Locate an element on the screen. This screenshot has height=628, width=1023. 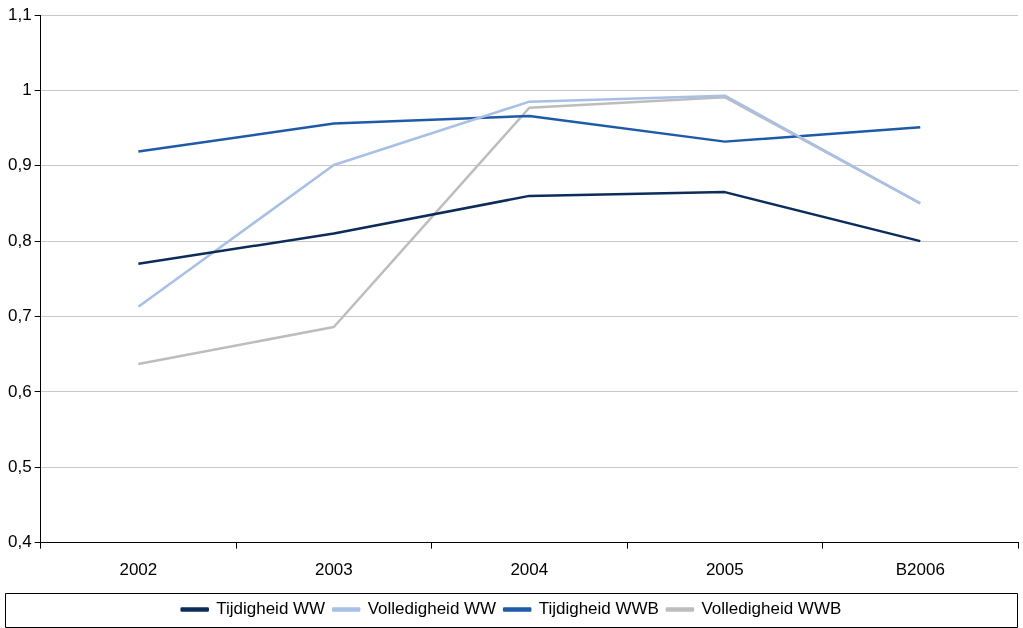
legend-label: Volledigheid WWB is located at coordinates (771, 609).